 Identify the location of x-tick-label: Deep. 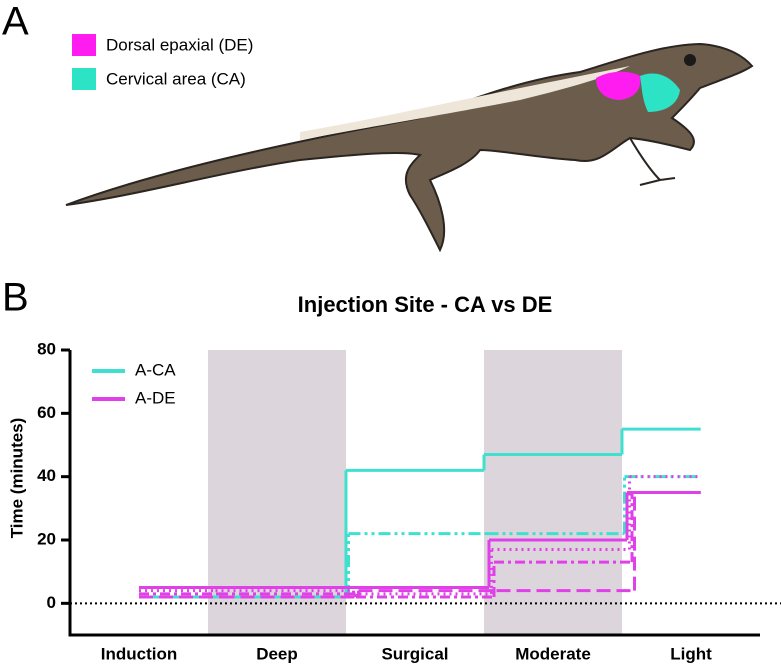
(277, 653).